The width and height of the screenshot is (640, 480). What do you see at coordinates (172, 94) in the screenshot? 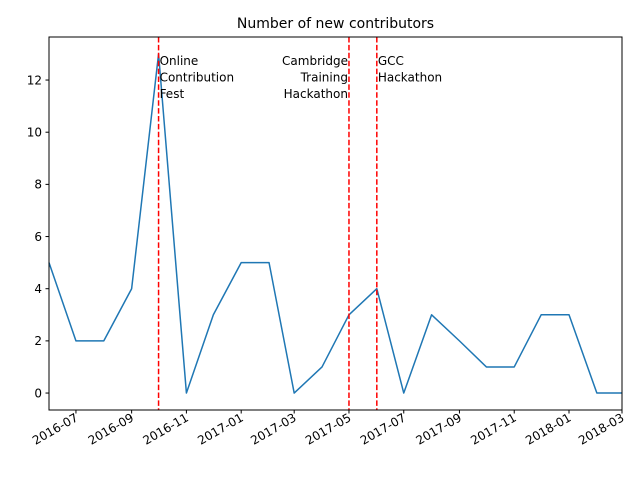
I see `event-annotation: Fest` at bounding box center [172, 94].